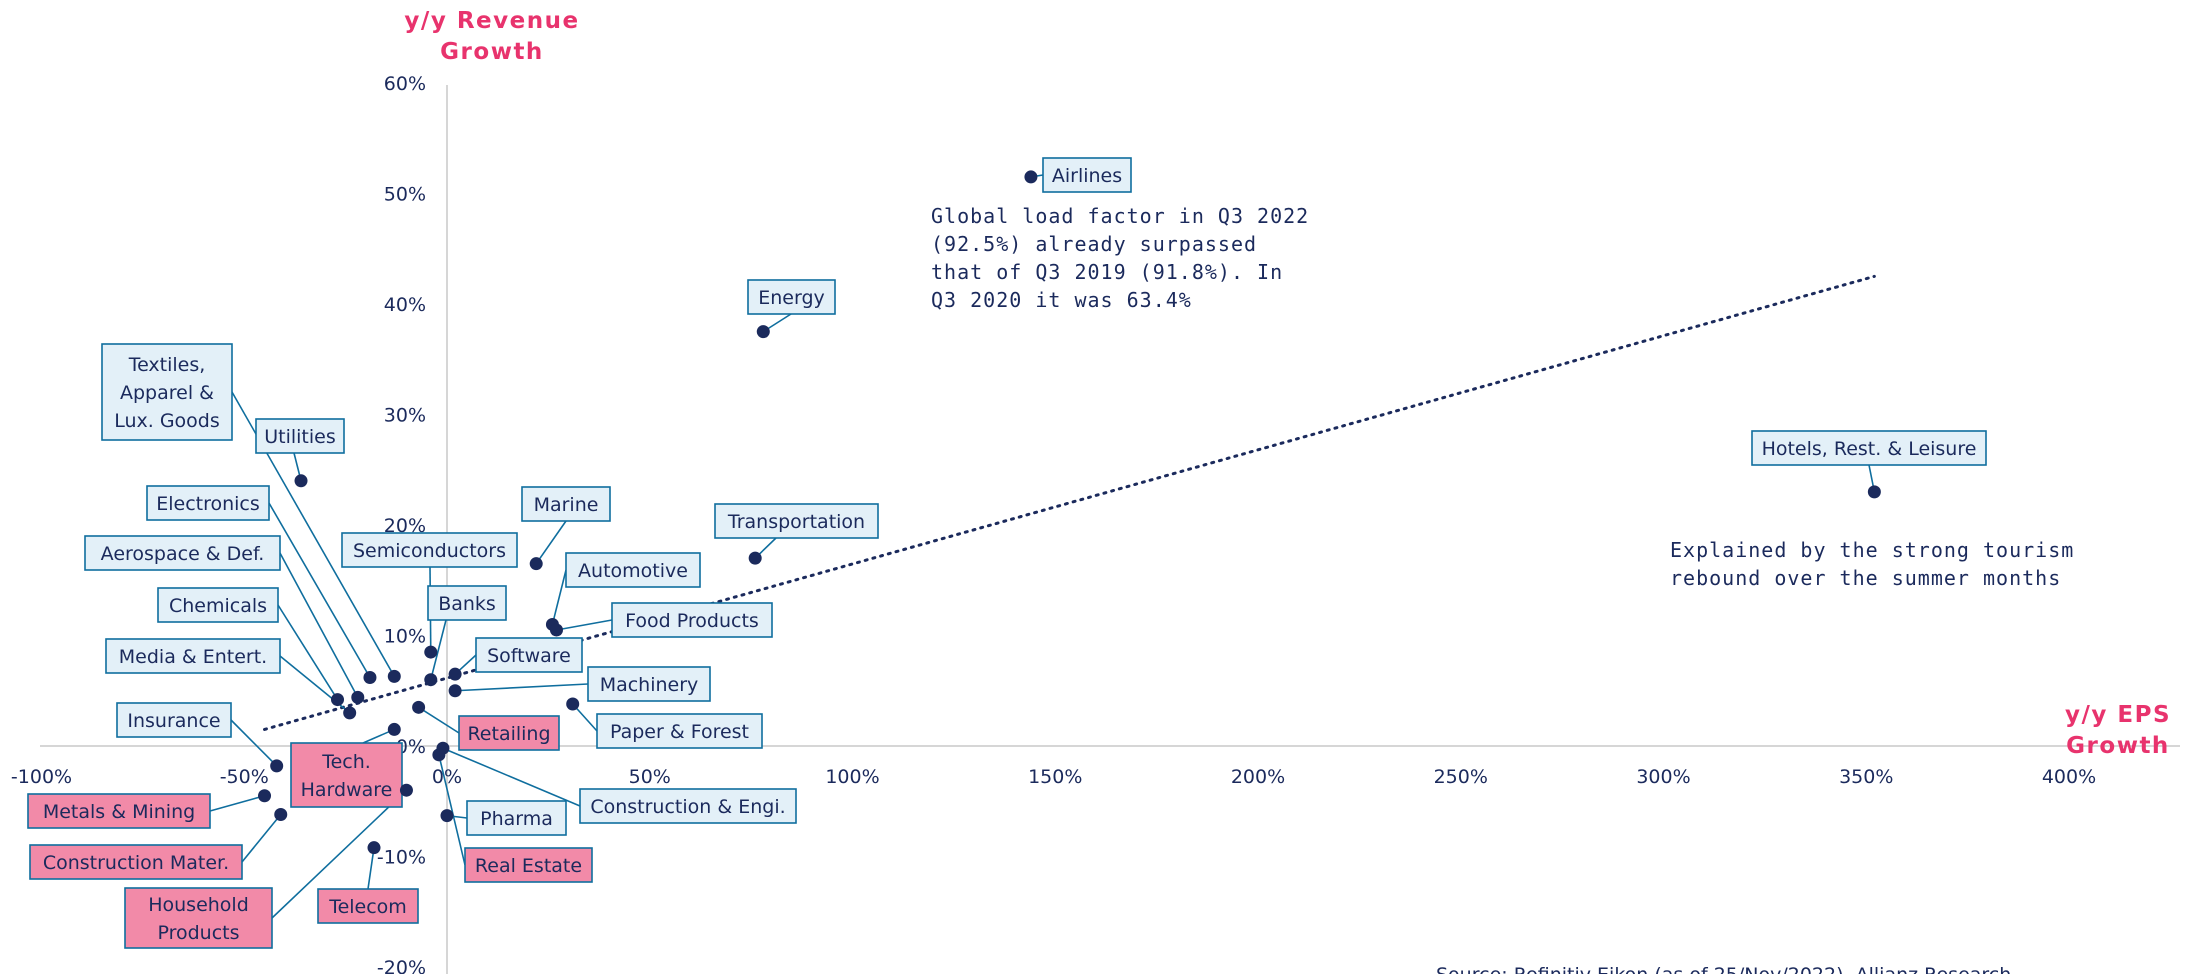 Image resolution: width=2207 pixels, height=974 pixels. I want to click on y-tick-label: -10%, so click(401, 858).